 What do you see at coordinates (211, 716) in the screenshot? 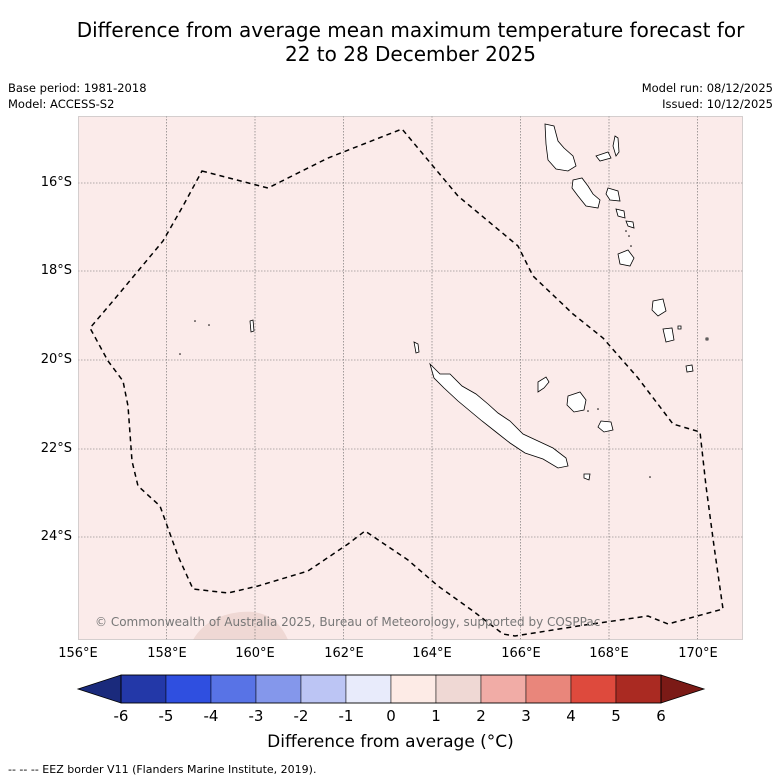
I see `colorbar-label: -4` at bounding box center [211, 716].